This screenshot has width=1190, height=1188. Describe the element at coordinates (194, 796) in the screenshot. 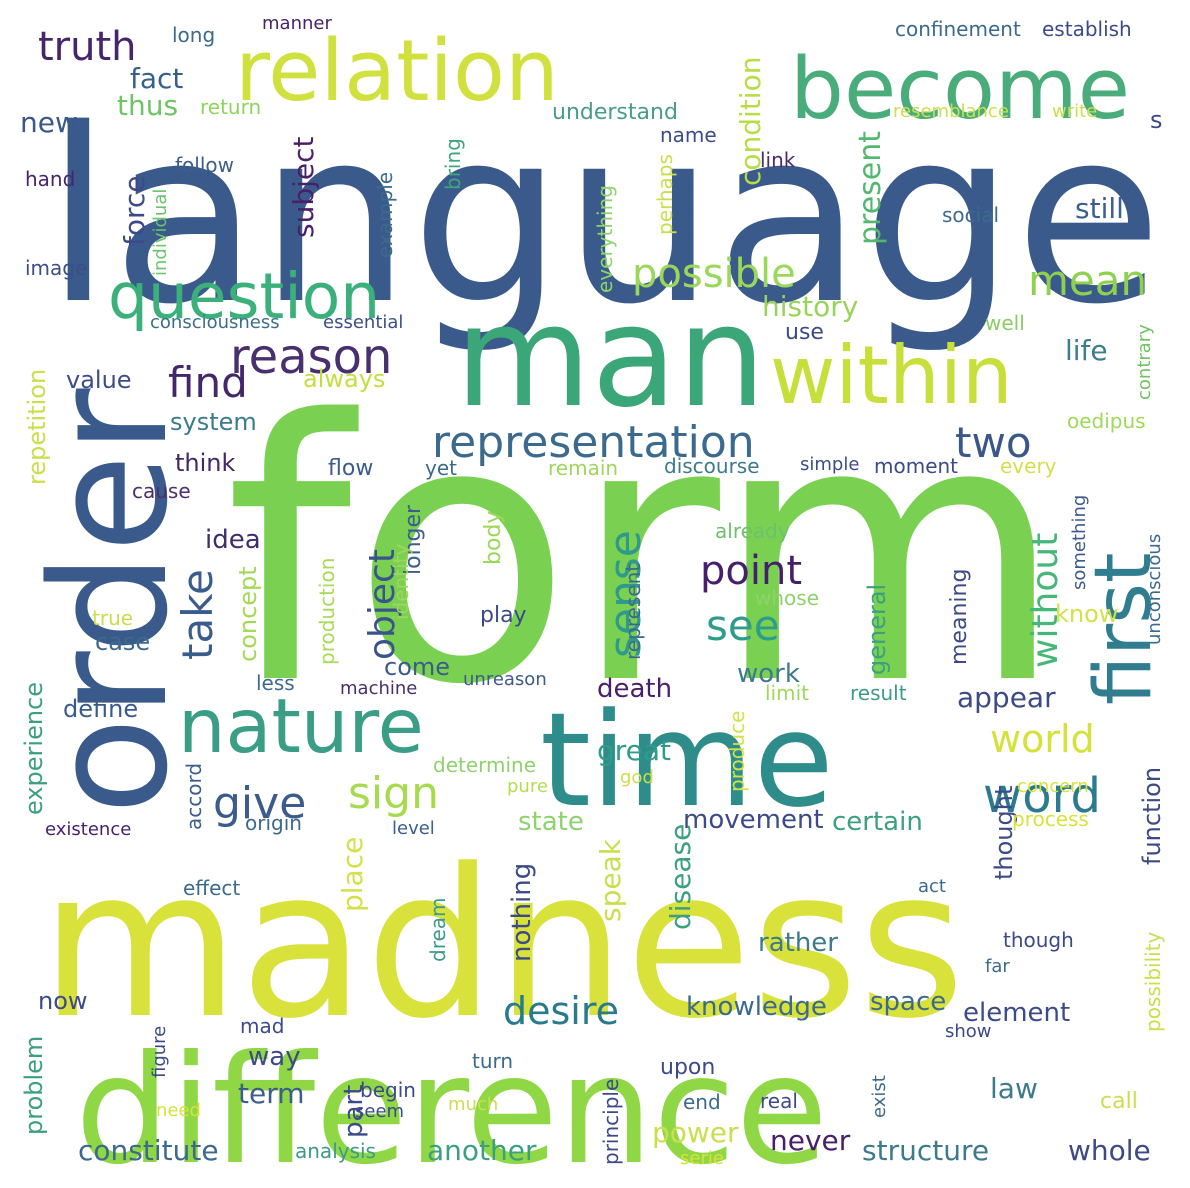

I see `word-accord: accord` at that location.